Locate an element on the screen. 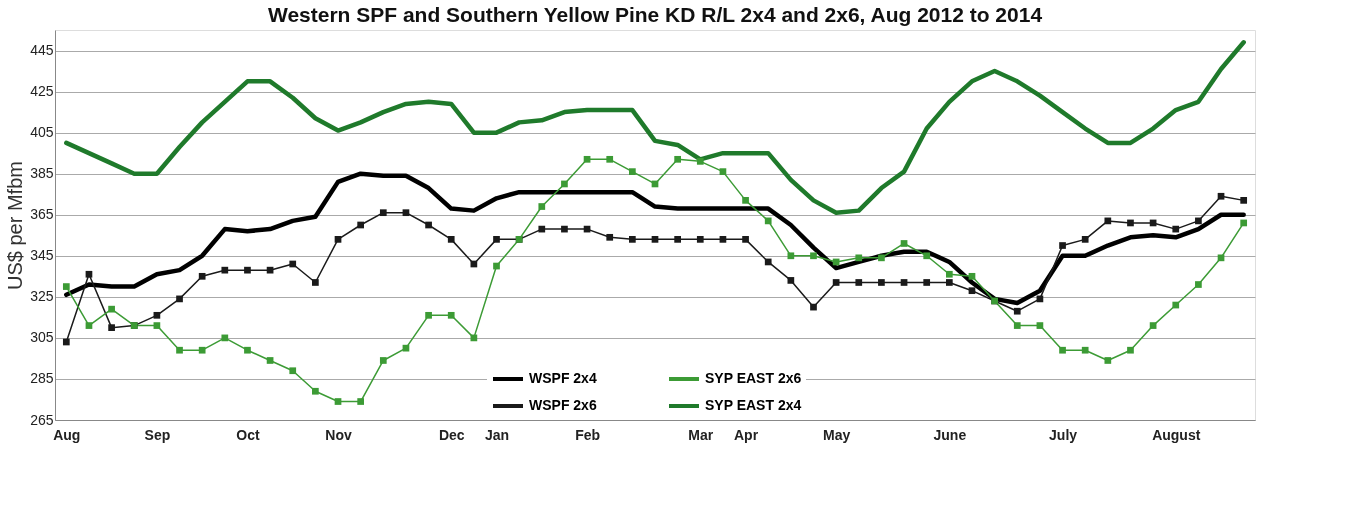 The width and height of the screenshot is (1345, 506). y-tick-label: 405 is located at coordinates (42, 132).